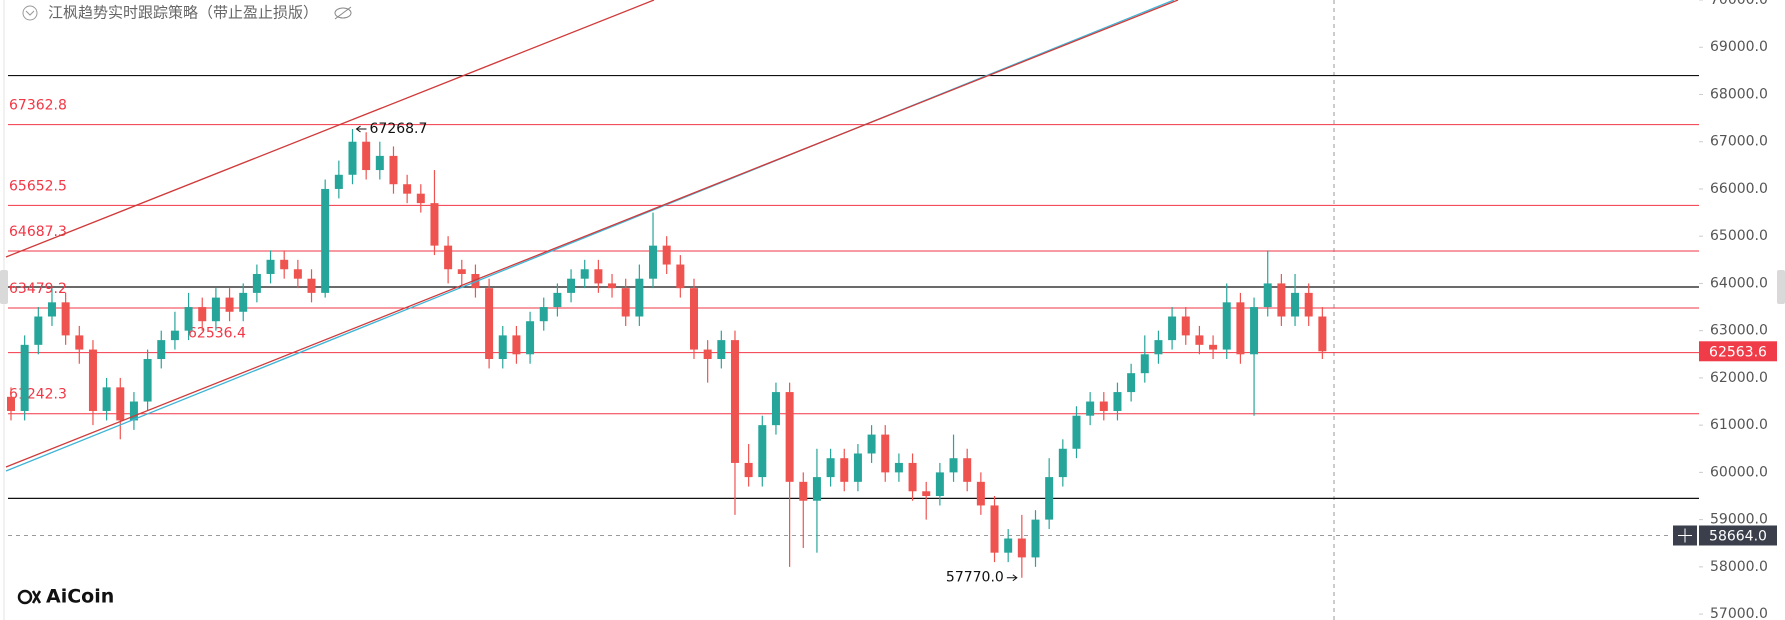 The image size is (1785, 620). What do you see at coordinates (1739, 236) in the screenshot?
I see `y-tick-label: 65000.0` at bounding box center [1739, 236].